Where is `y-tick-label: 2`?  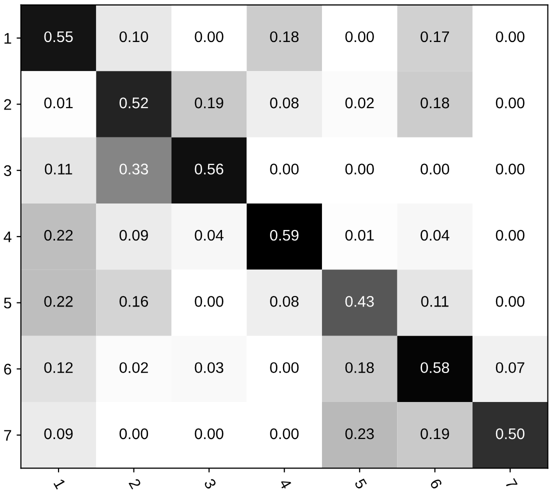
y-tick-label: 2 is located at coordinates (8, 104).